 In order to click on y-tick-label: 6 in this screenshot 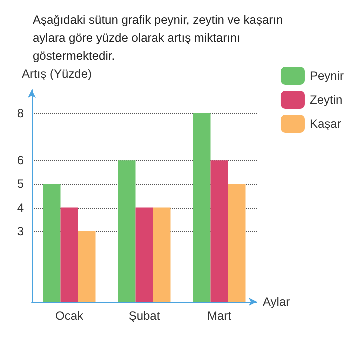, I will do `click(20, 161)`.